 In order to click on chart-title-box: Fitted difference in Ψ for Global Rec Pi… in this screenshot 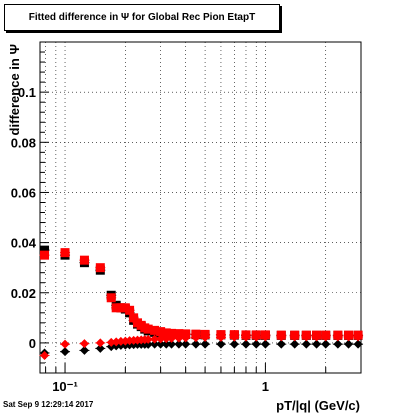, I will do `click(142, 17)`.